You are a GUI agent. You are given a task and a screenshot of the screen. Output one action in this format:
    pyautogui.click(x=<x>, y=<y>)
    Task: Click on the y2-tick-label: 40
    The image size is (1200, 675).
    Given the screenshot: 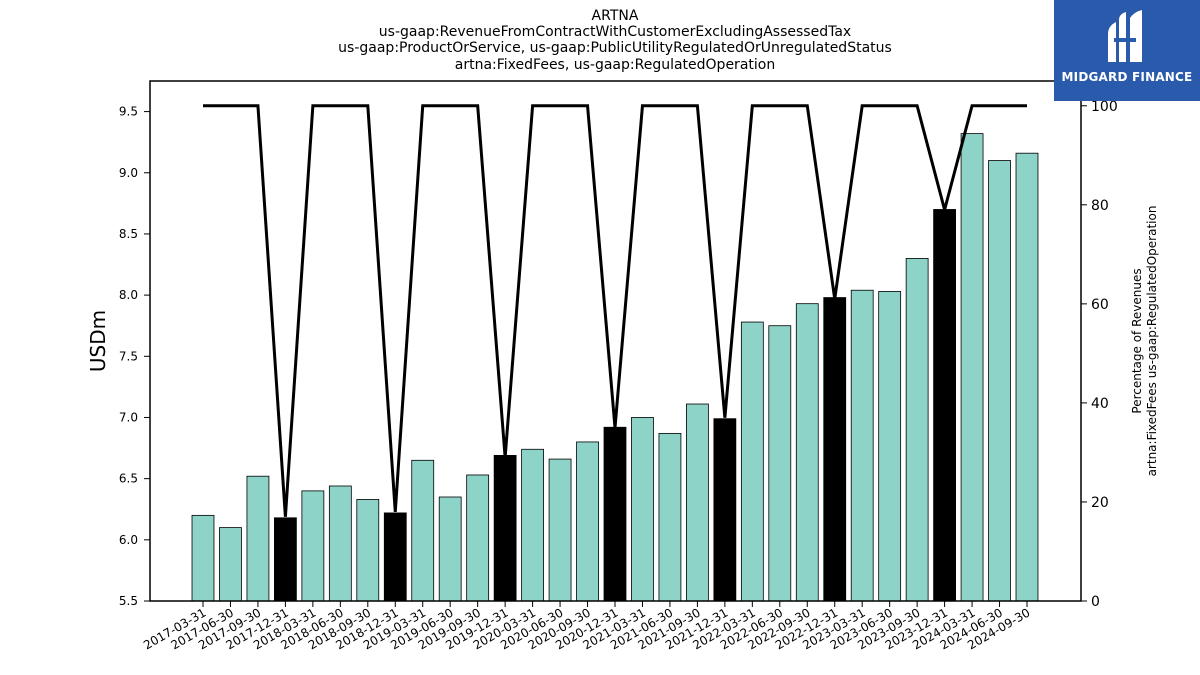 What is the action you would take?
    pyautogui.click(x=1100, y=404)
    